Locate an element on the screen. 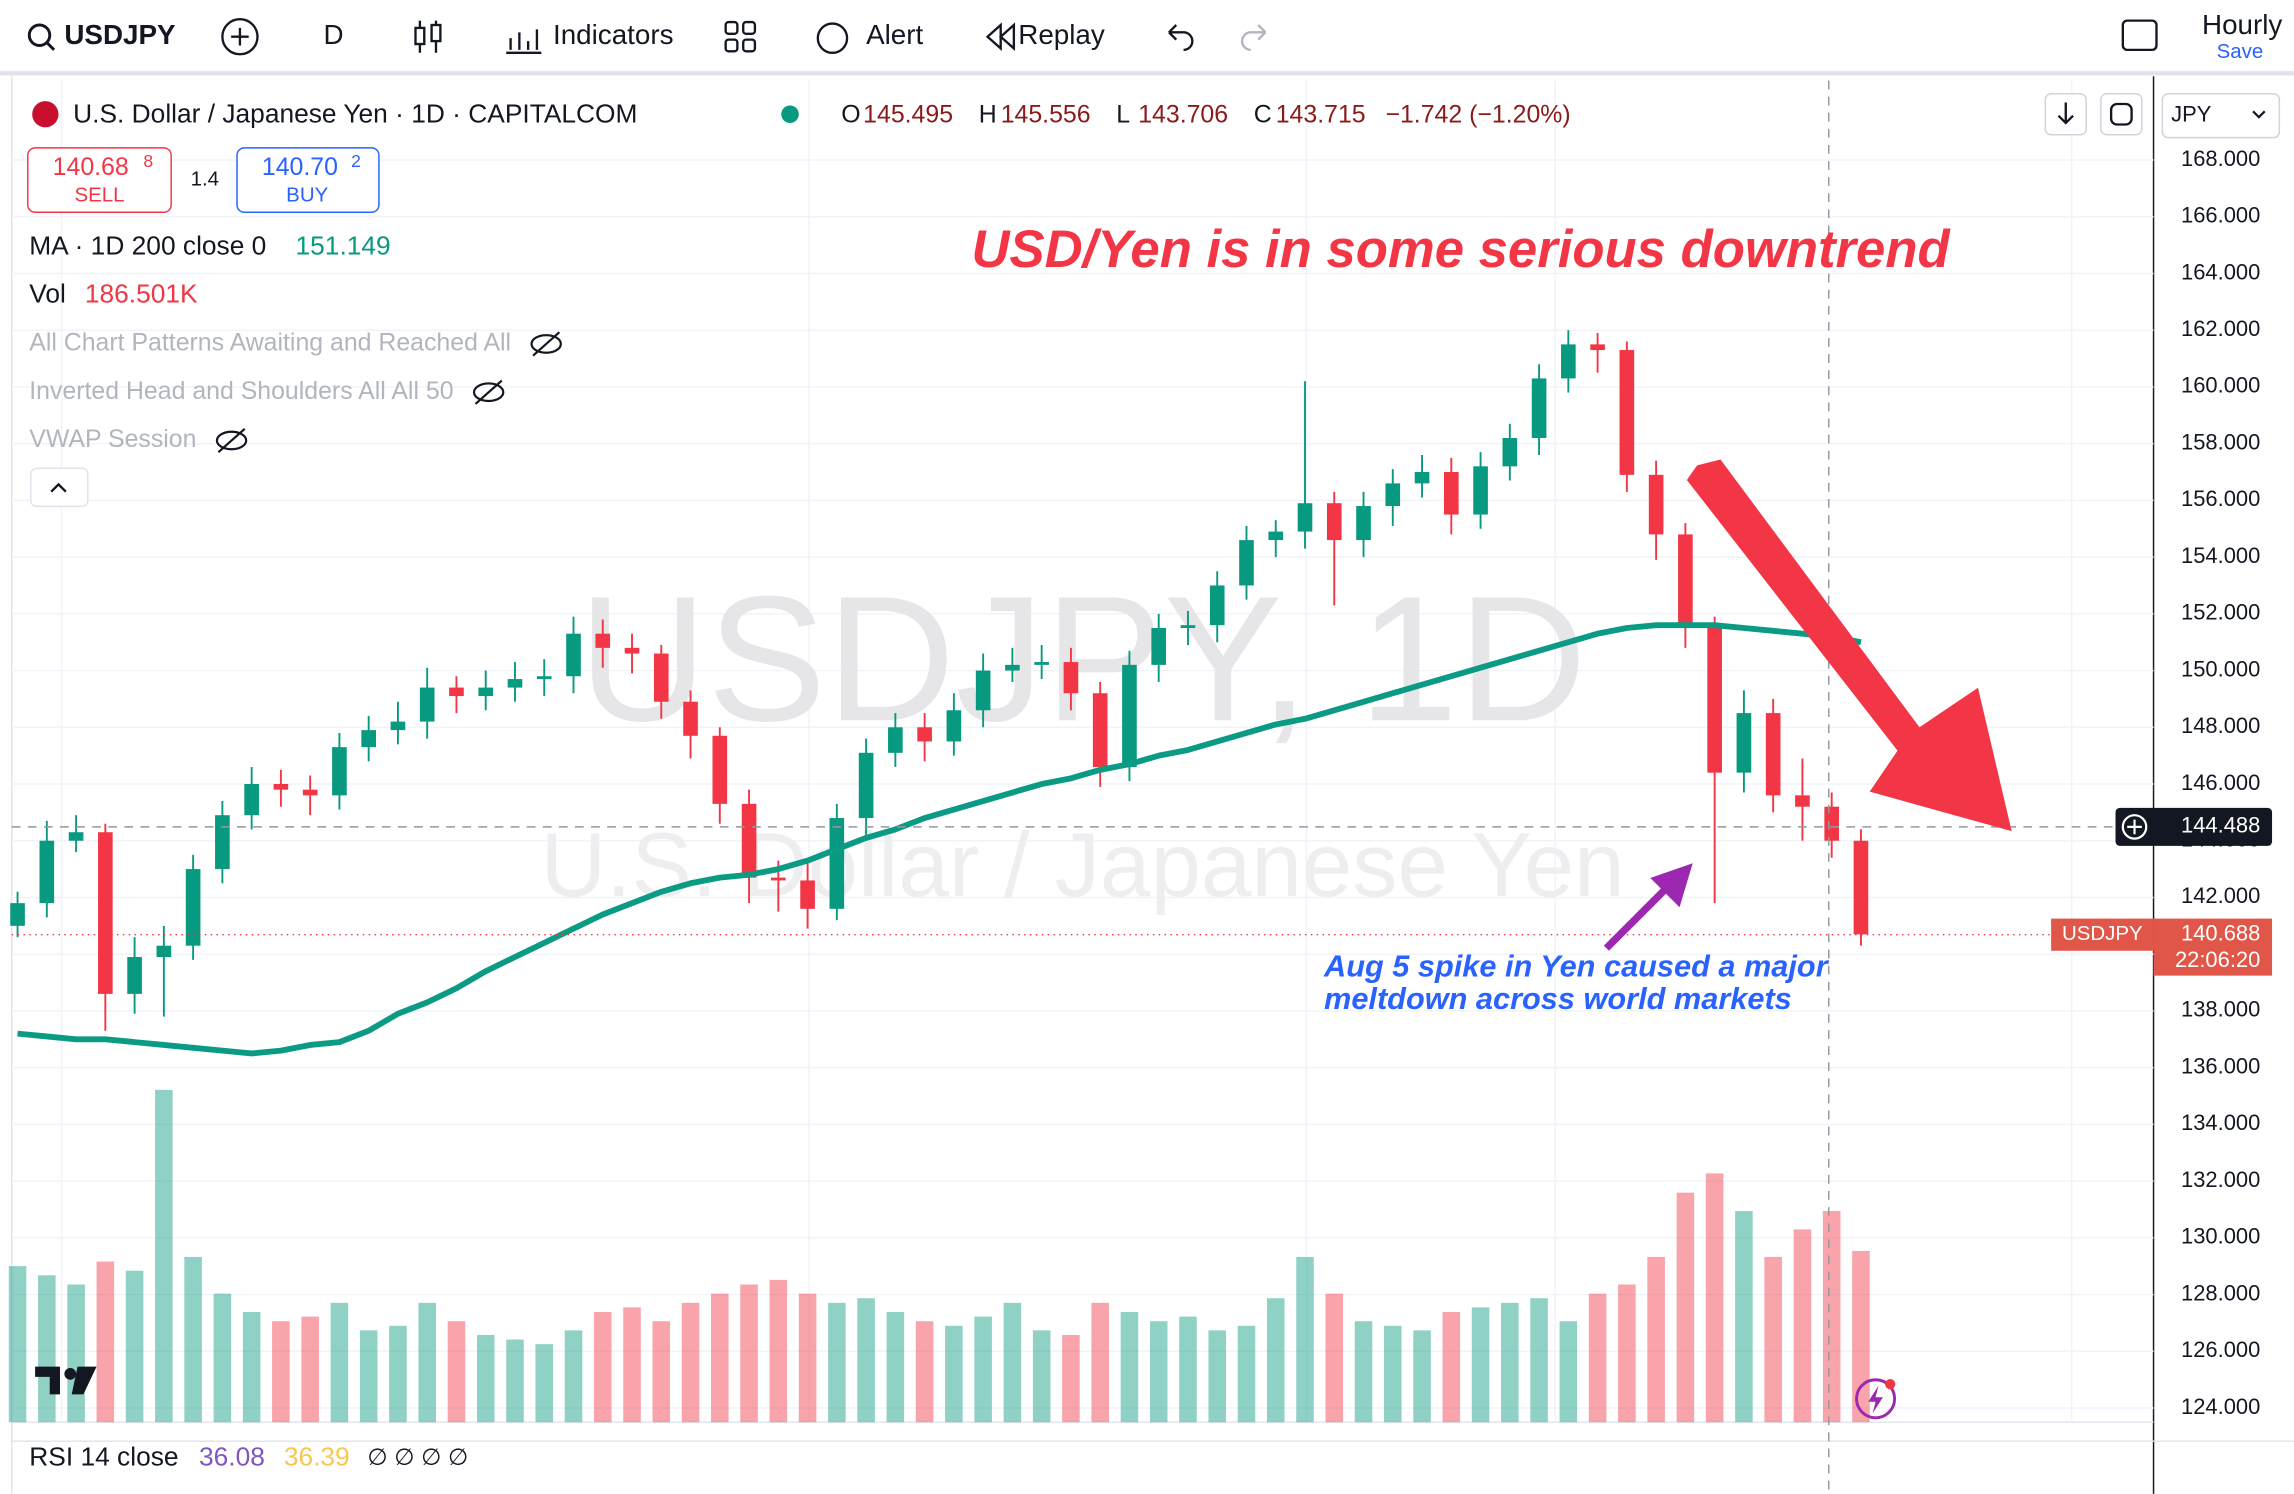  buy-button is located at coordinates (308, 180).